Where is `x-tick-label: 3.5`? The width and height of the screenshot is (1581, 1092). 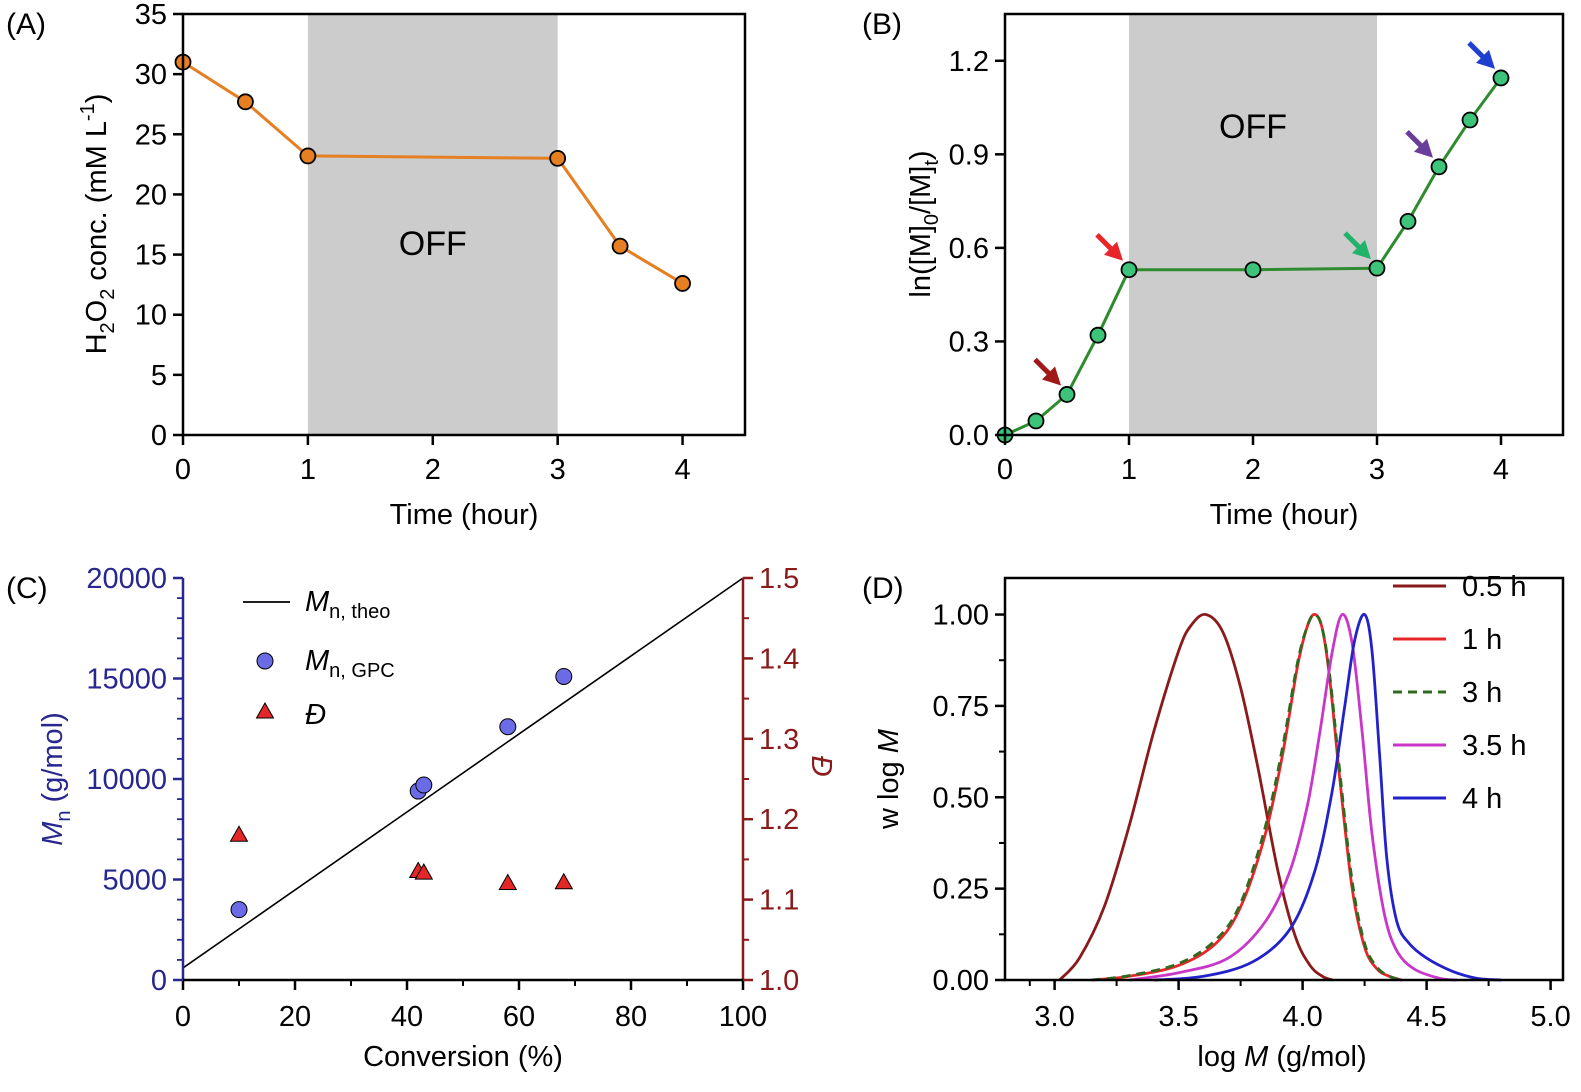
x-tick-label: 3.5 is located at coordinates (1178, 1017).